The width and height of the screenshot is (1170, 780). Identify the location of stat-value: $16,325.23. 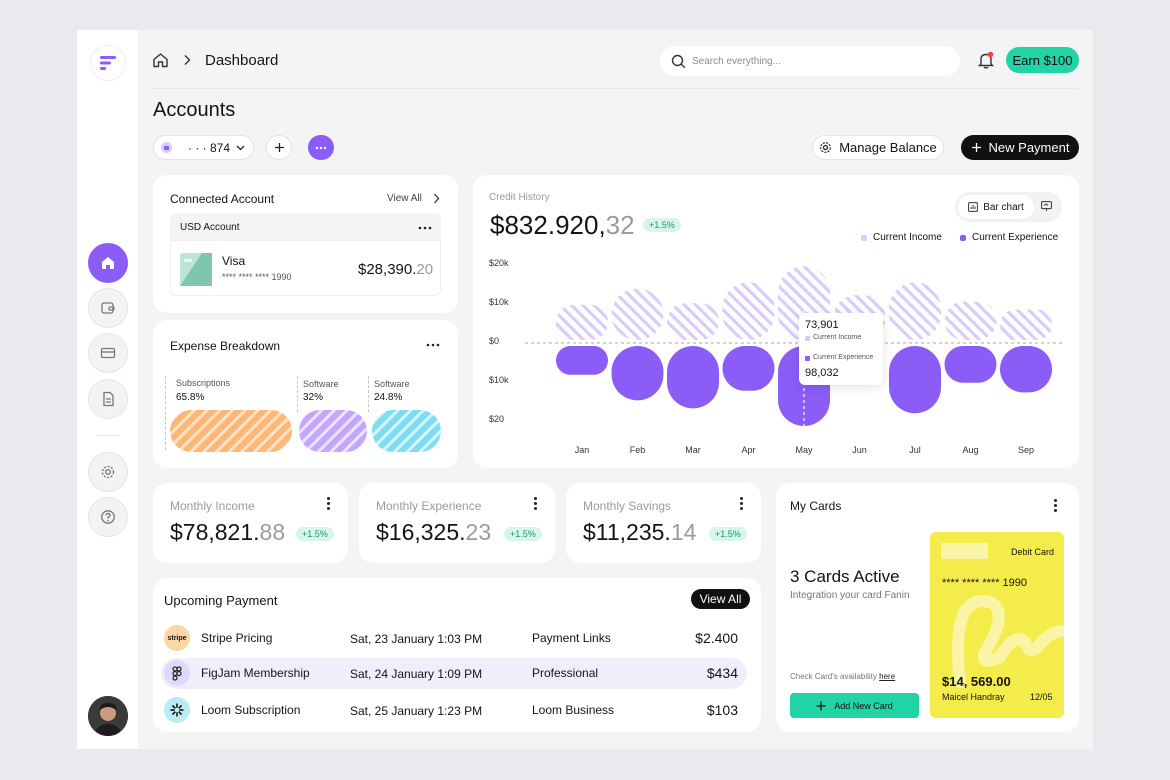
(433, 532).